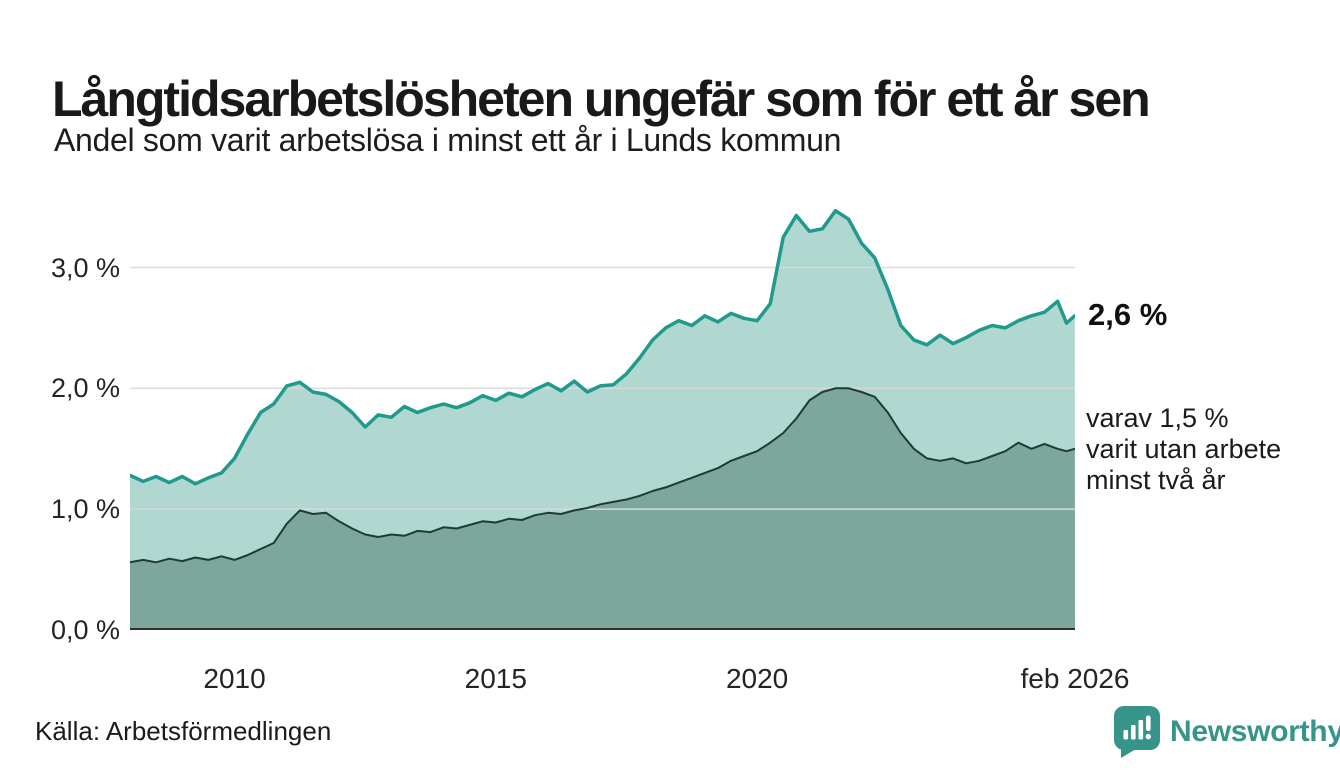  What do you see at coordinates (757, 678) in the screenshot?
I see `x-axis-label: 2020` at bounding box center [757, 678].